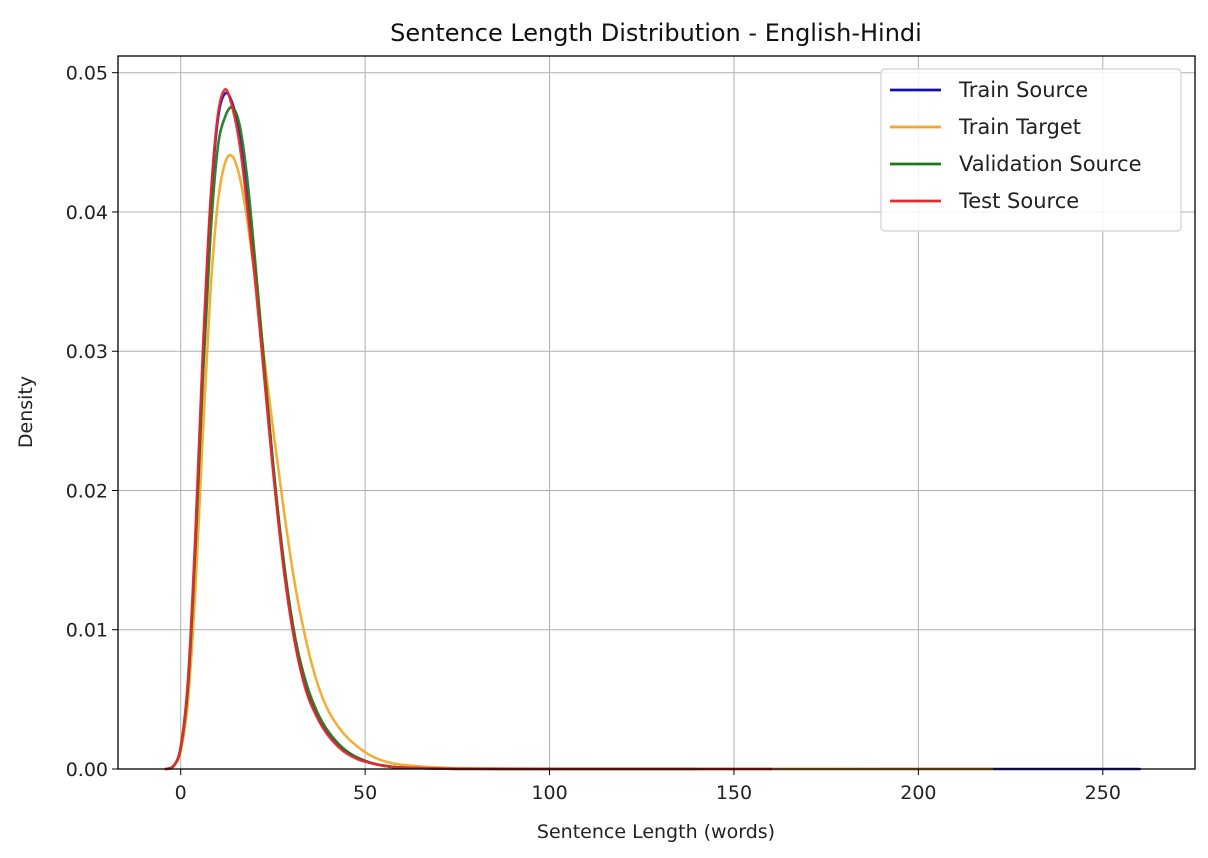 The height and width of the screenshot is (858, 1208). Describe the element at coordinates (549, 793) in the screenshot. I see `x-tick-label: 100` at that location.